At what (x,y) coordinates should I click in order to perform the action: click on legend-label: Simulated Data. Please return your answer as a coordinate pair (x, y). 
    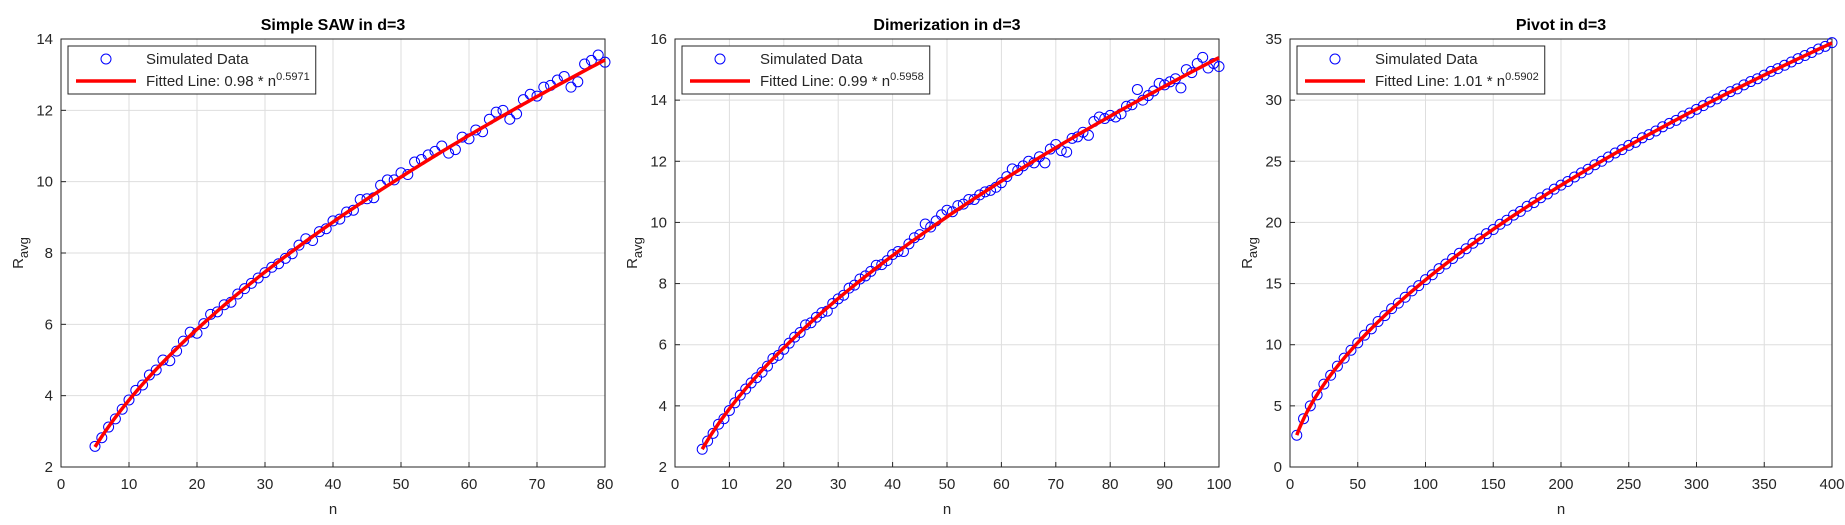
    Looking at the image, I should click on (811, 59).